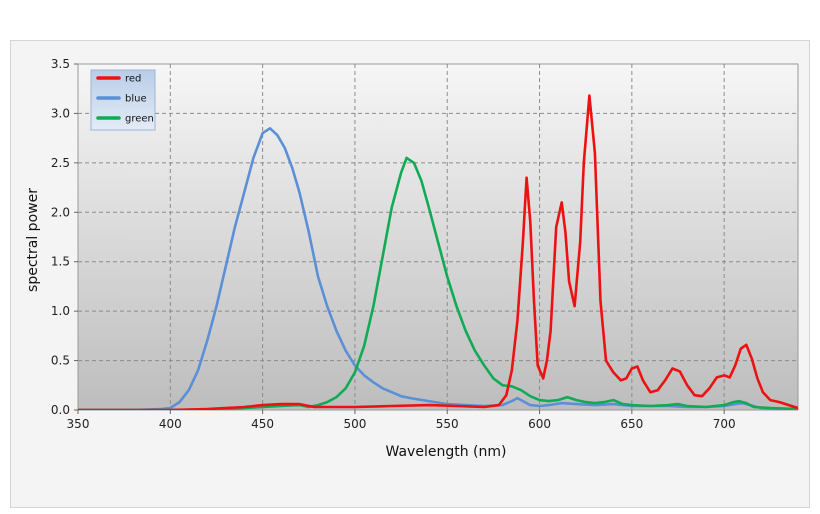 This screenshot has height=514, width=820. I want to click on y-tick-label: 3.5, so click(60, 64).